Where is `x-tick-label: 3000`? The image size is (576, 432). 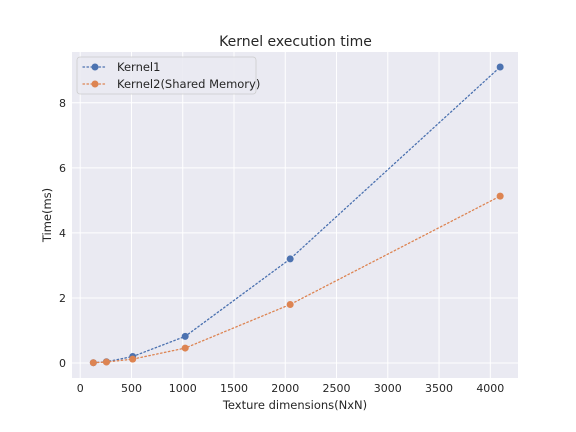 x-tick-label: 3000 is located at coordinates (388, 388).